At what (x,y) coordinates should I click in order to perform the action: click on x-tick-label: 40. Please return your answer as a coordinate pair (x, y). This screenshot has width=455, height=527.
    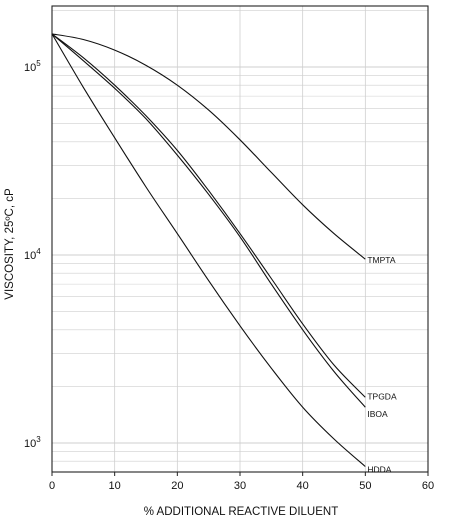
    Looking at the image, I should click on (303, 486).